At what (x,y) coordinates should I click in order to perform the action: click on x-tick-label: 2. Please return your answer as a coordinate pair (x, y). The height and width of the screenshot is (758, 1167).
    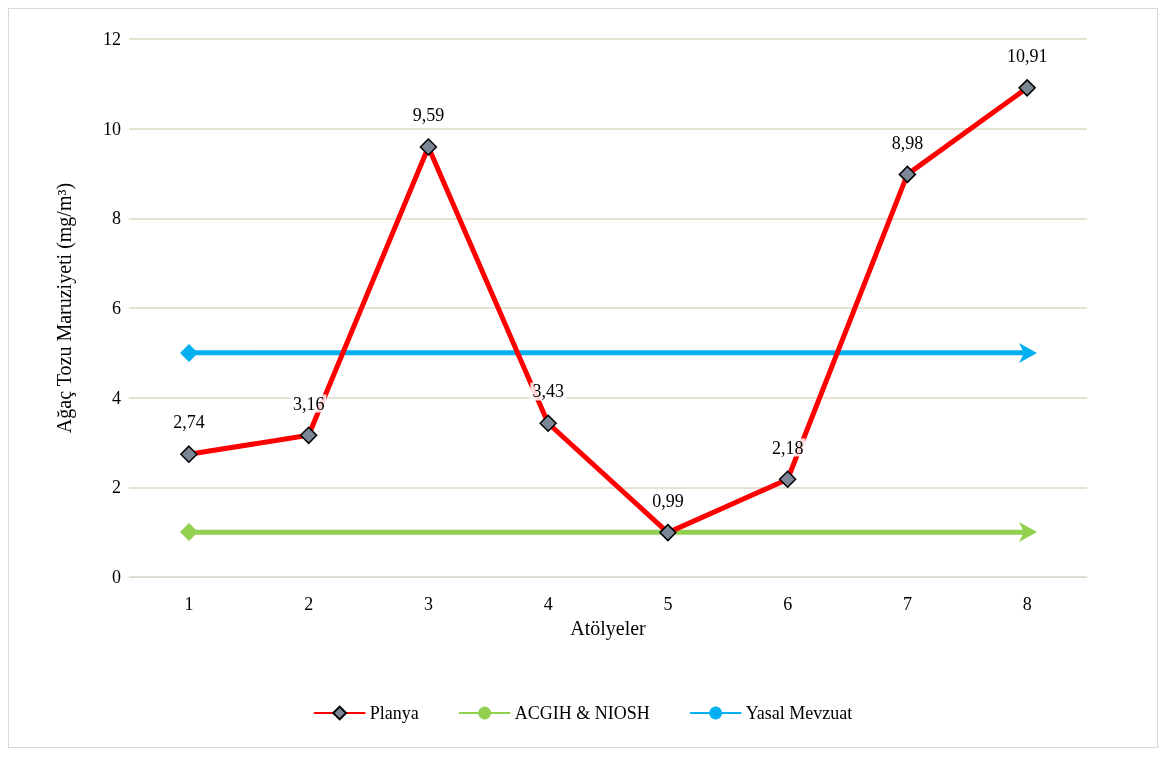
    Looking at the image, I should click on (309, 604).